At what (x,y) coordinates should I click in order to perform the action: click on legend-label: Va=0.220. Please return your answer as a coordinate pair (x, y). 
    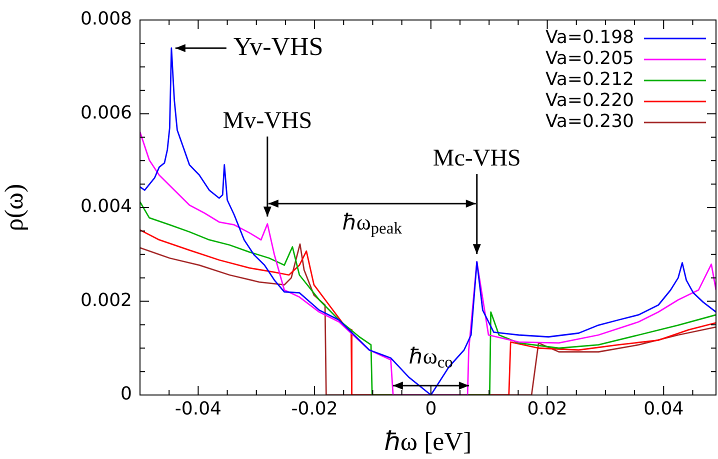
    Looking at the image, I should click on (589, 101).